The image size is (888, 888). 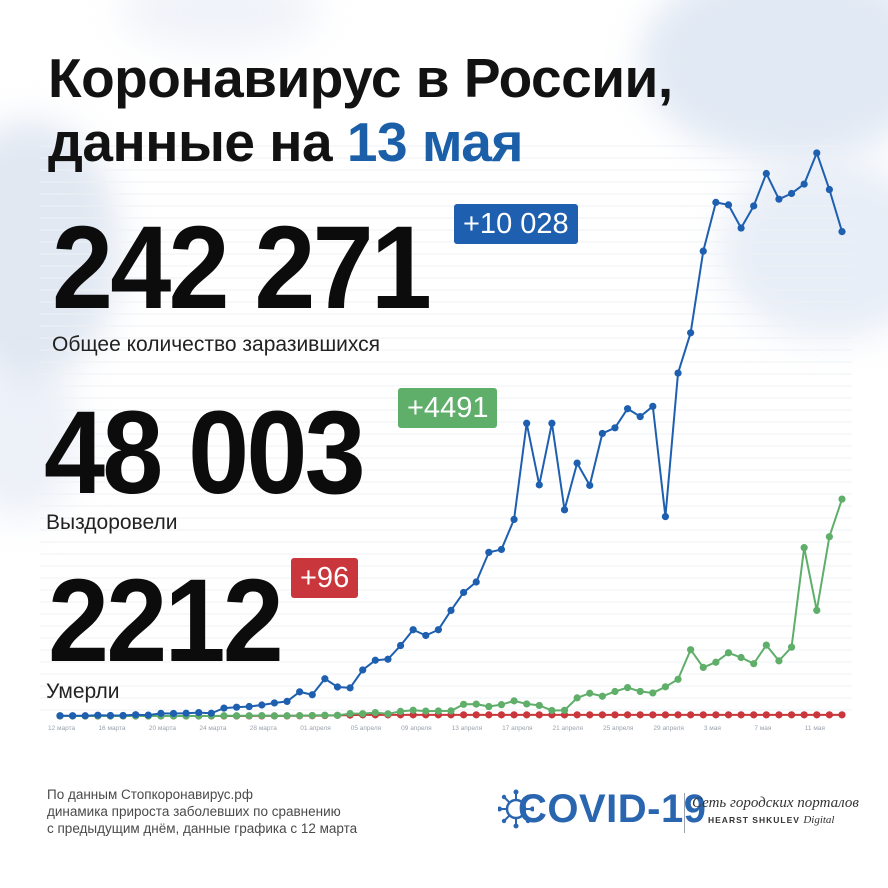 I want to click on network-label: Сеть городских порталов, so click(x=775, y=803).